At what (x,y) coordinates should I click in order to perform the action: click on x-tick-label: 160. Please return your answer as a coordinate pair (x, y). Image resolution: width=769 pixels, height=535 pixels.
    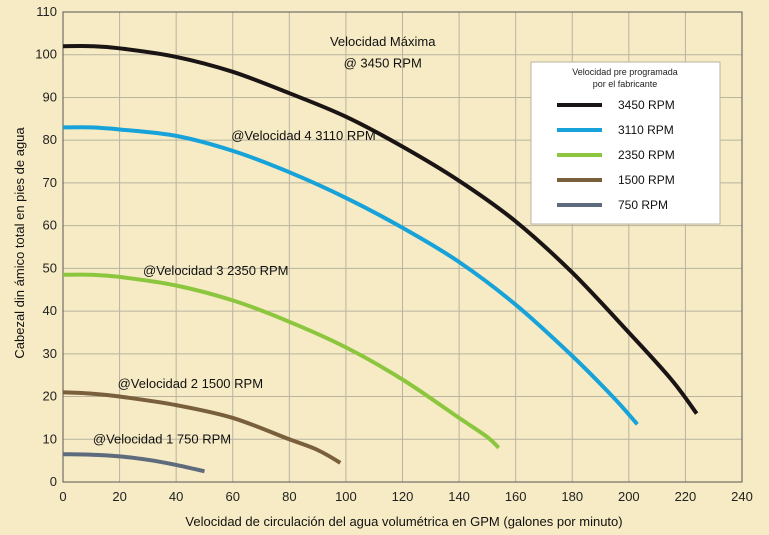
    Looking at the image, I should click on (516, 496).